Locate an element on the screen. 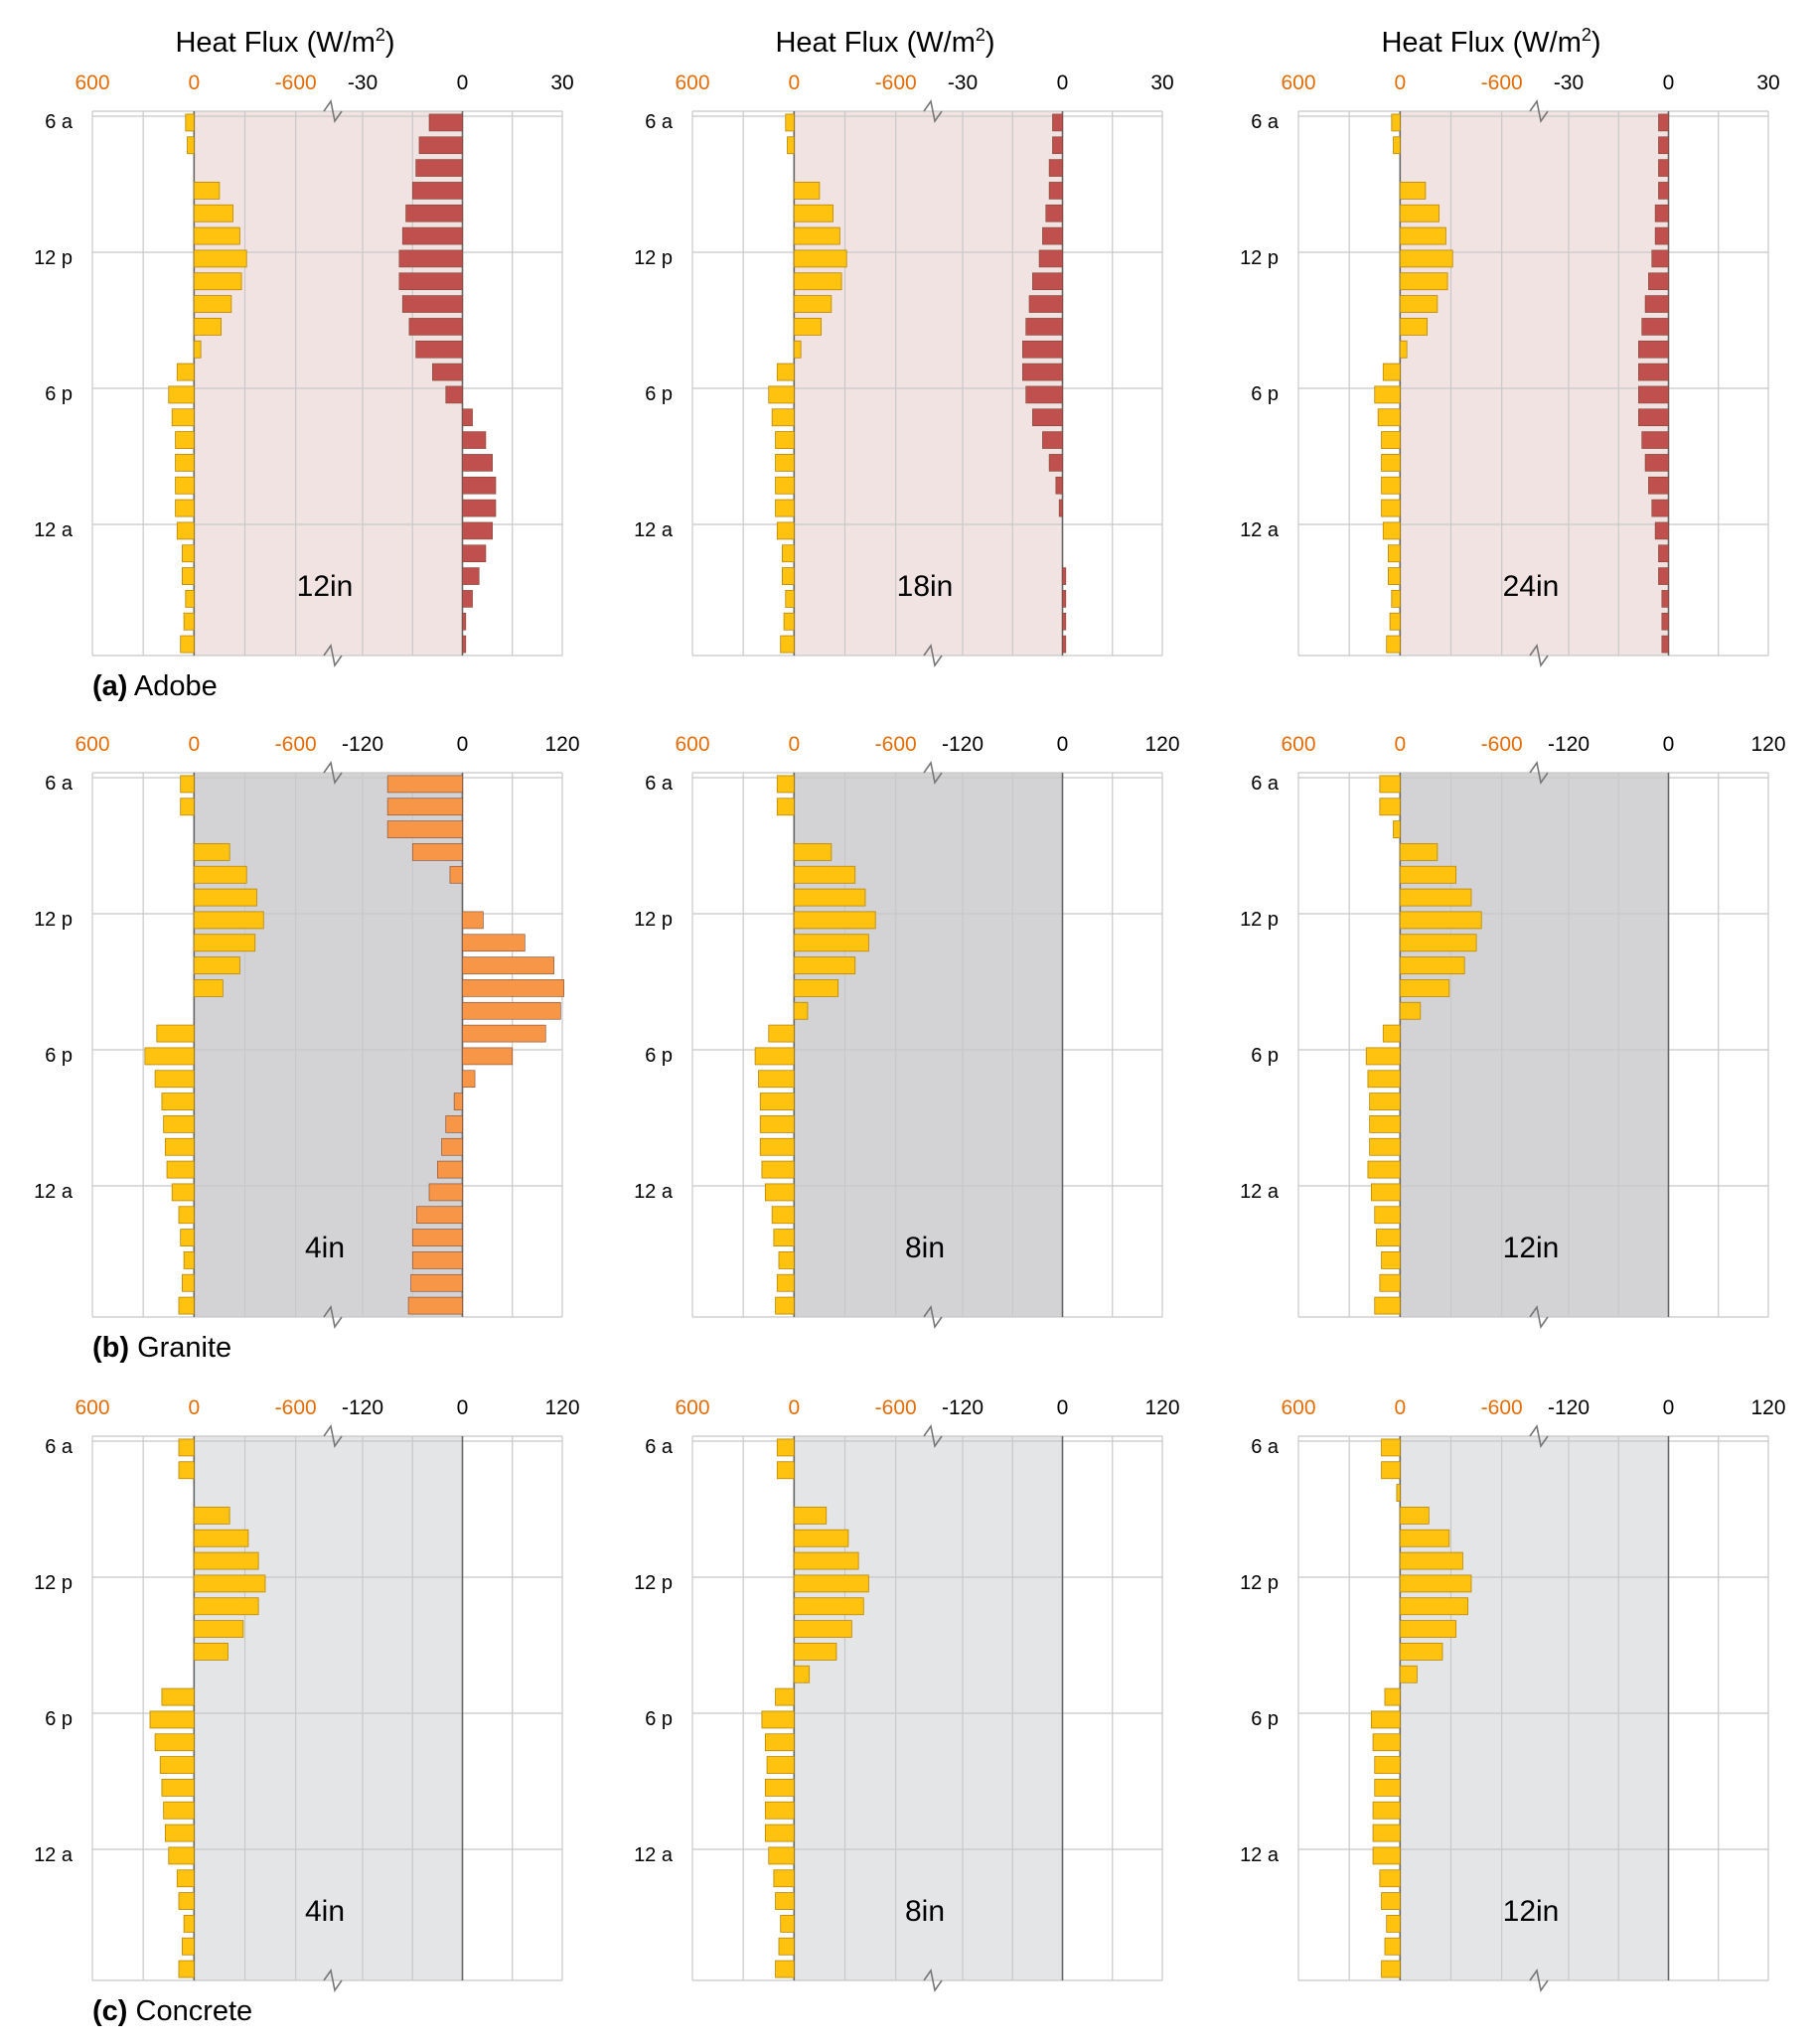  thickness-label: 18in is located at coordinates (925, 586).